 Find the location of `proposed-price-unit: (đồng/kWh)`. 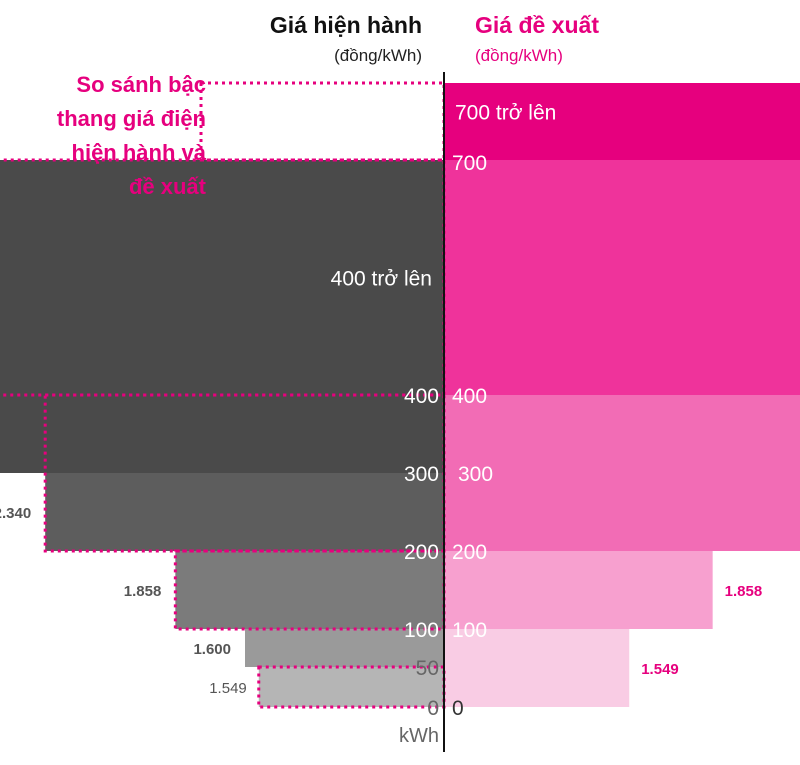

proposed-price-unit: (đồng/kWh) is located at coordinates (519, 55).